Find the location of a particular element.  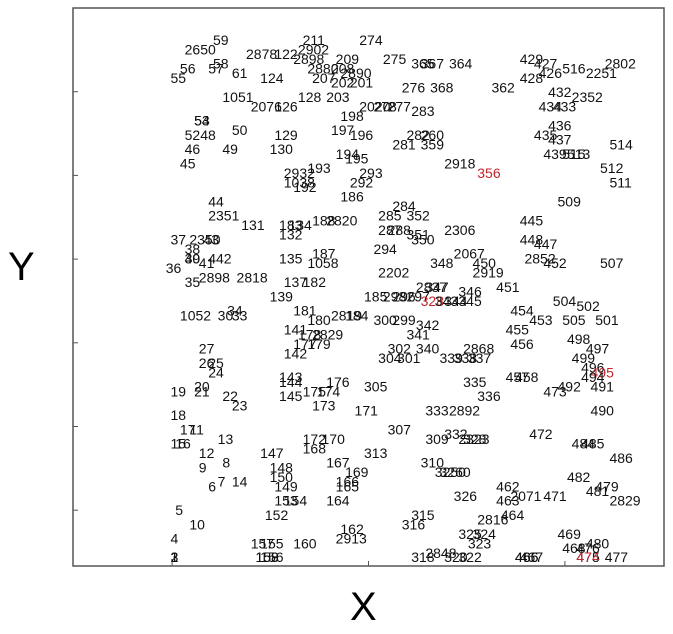

point-label: 368 is located at coordinates (442, 87).